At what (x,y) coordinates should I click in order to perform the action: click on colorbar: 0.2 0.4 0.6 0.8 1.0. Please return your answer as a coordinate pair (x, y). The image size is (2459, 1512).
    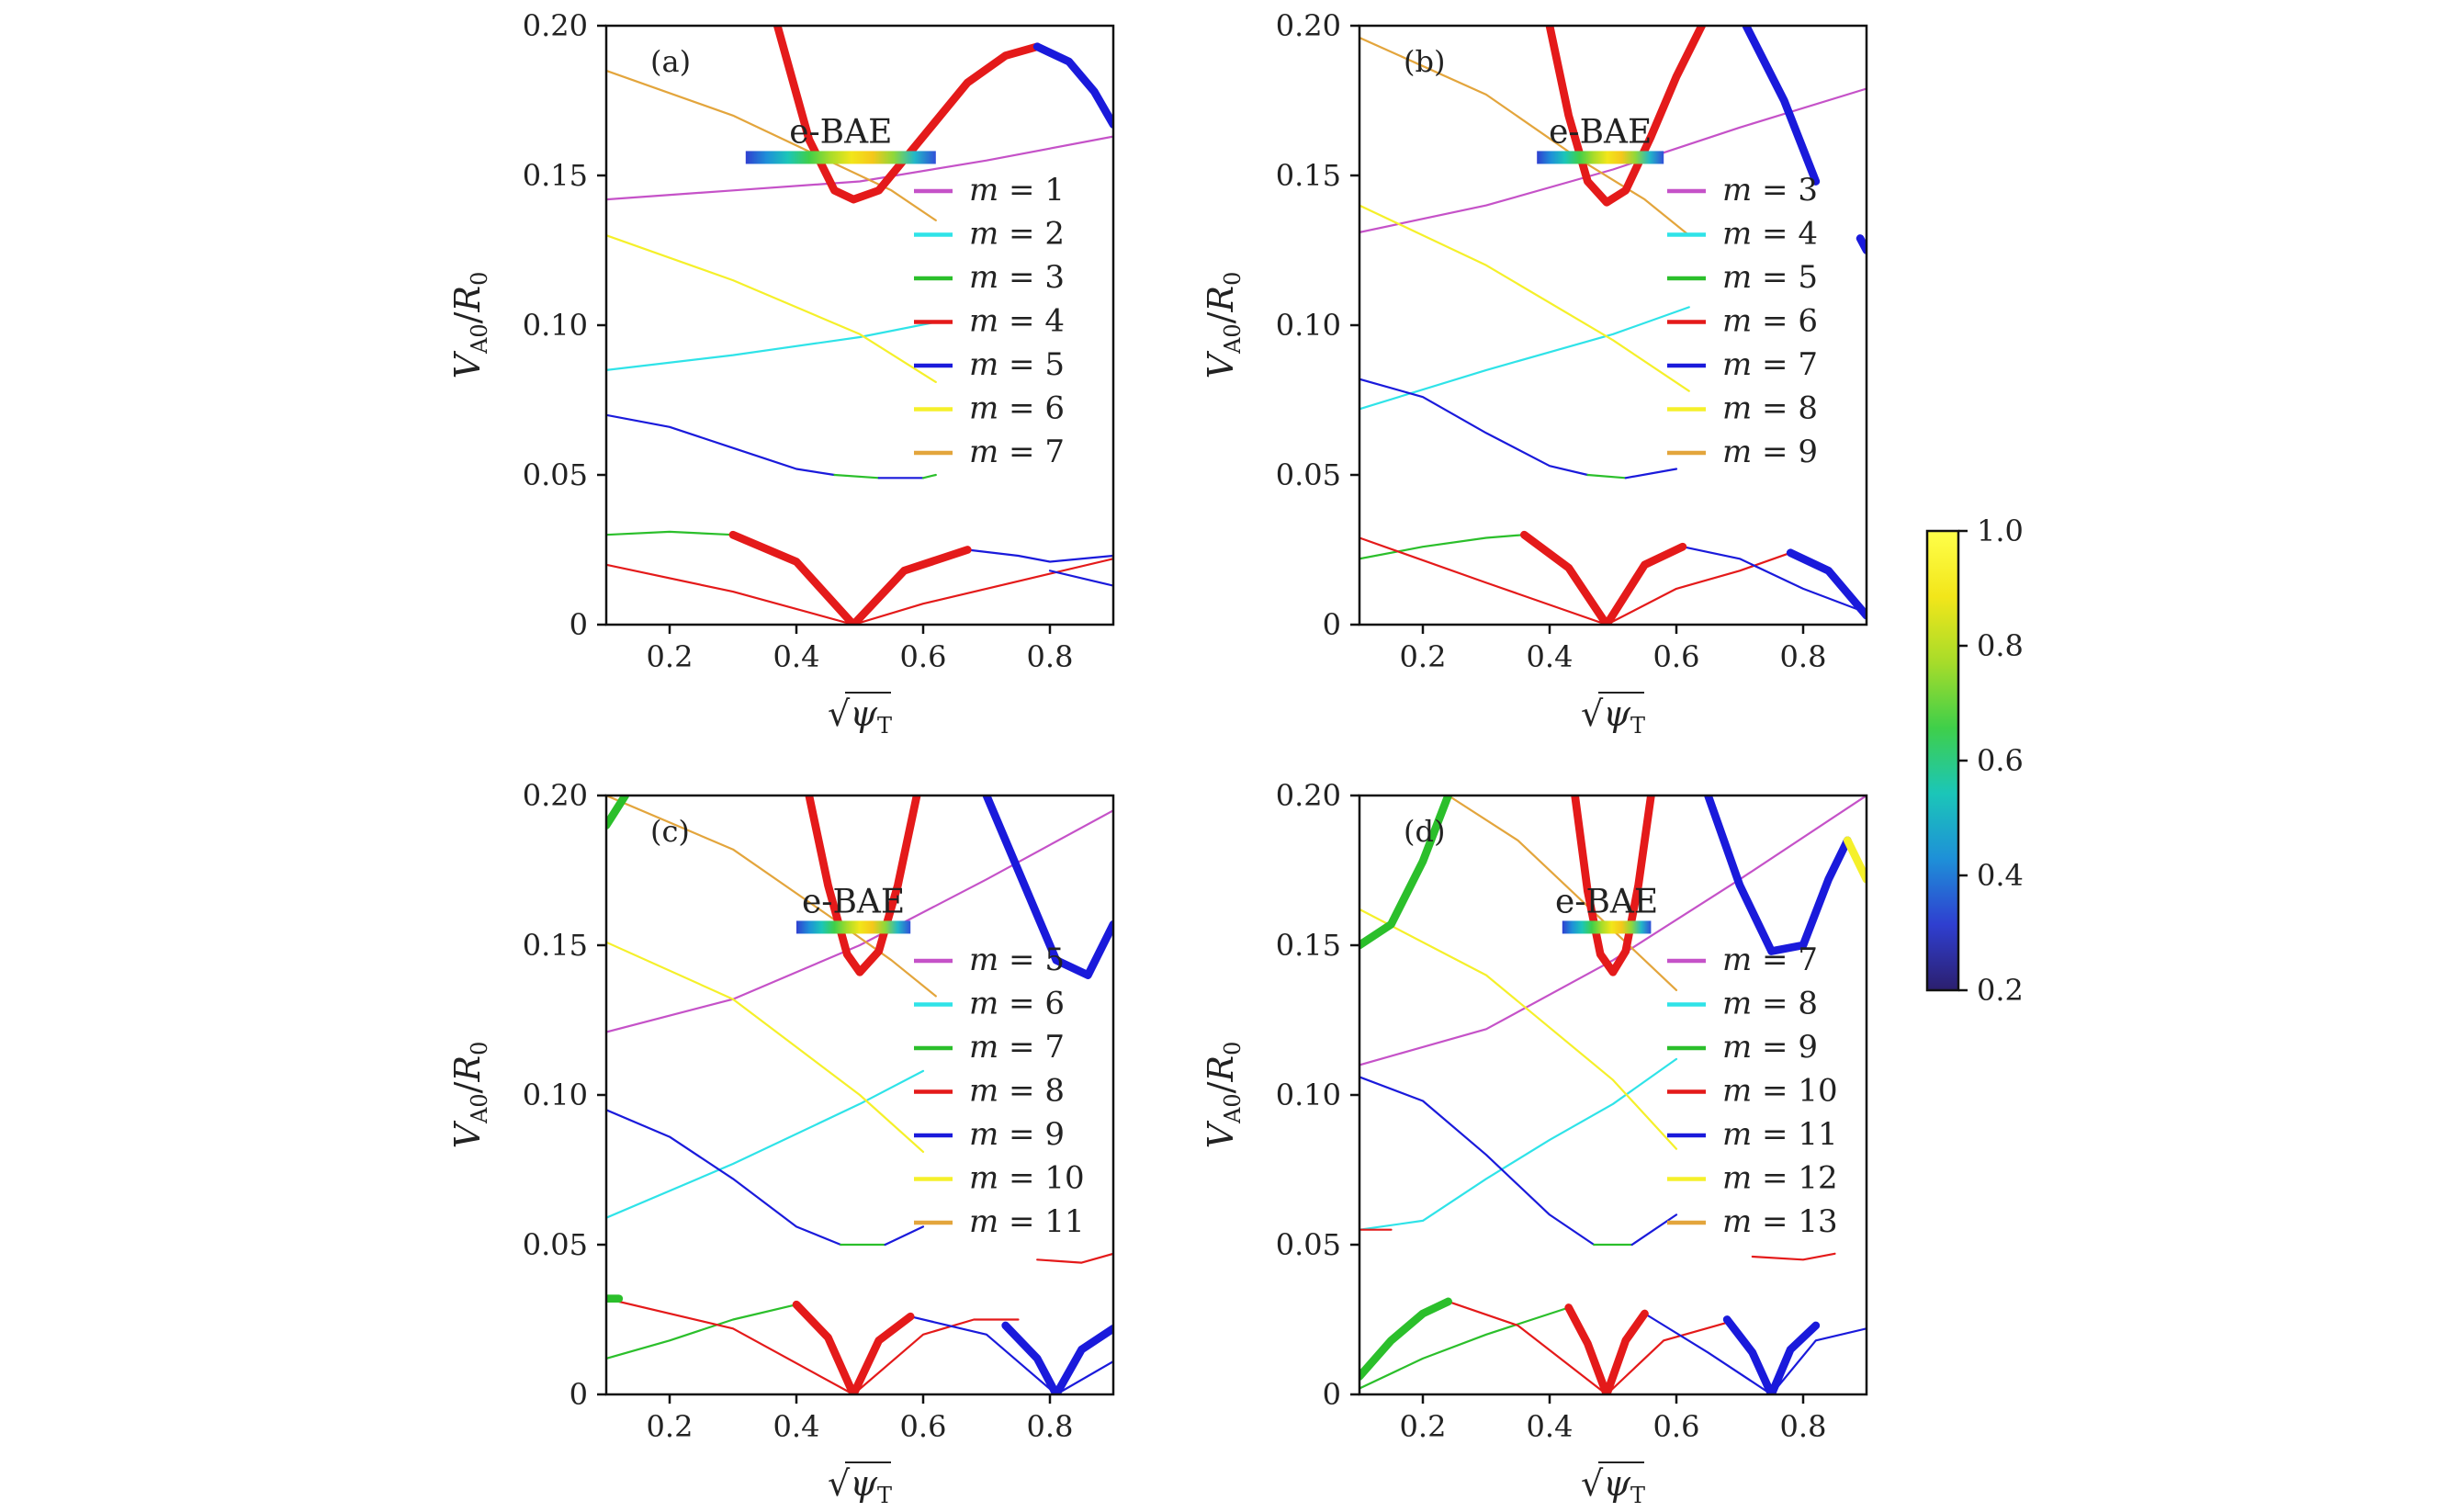
    Looking at the image, I should click on (1974, 760).